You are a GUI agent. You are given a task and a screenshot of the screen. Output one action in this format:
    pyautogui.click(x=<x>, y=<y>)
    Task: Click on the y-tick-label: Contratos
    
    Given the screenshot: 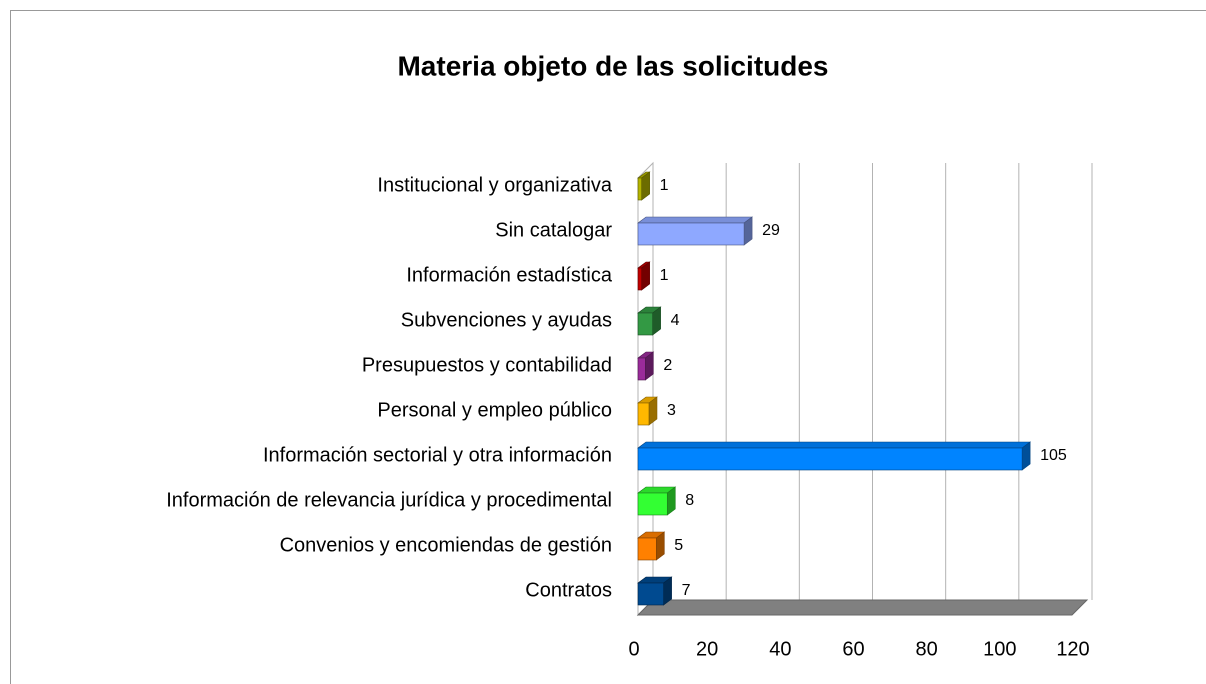 What is the action you would take?
    pyautogui.click(x=568, y=590)
    